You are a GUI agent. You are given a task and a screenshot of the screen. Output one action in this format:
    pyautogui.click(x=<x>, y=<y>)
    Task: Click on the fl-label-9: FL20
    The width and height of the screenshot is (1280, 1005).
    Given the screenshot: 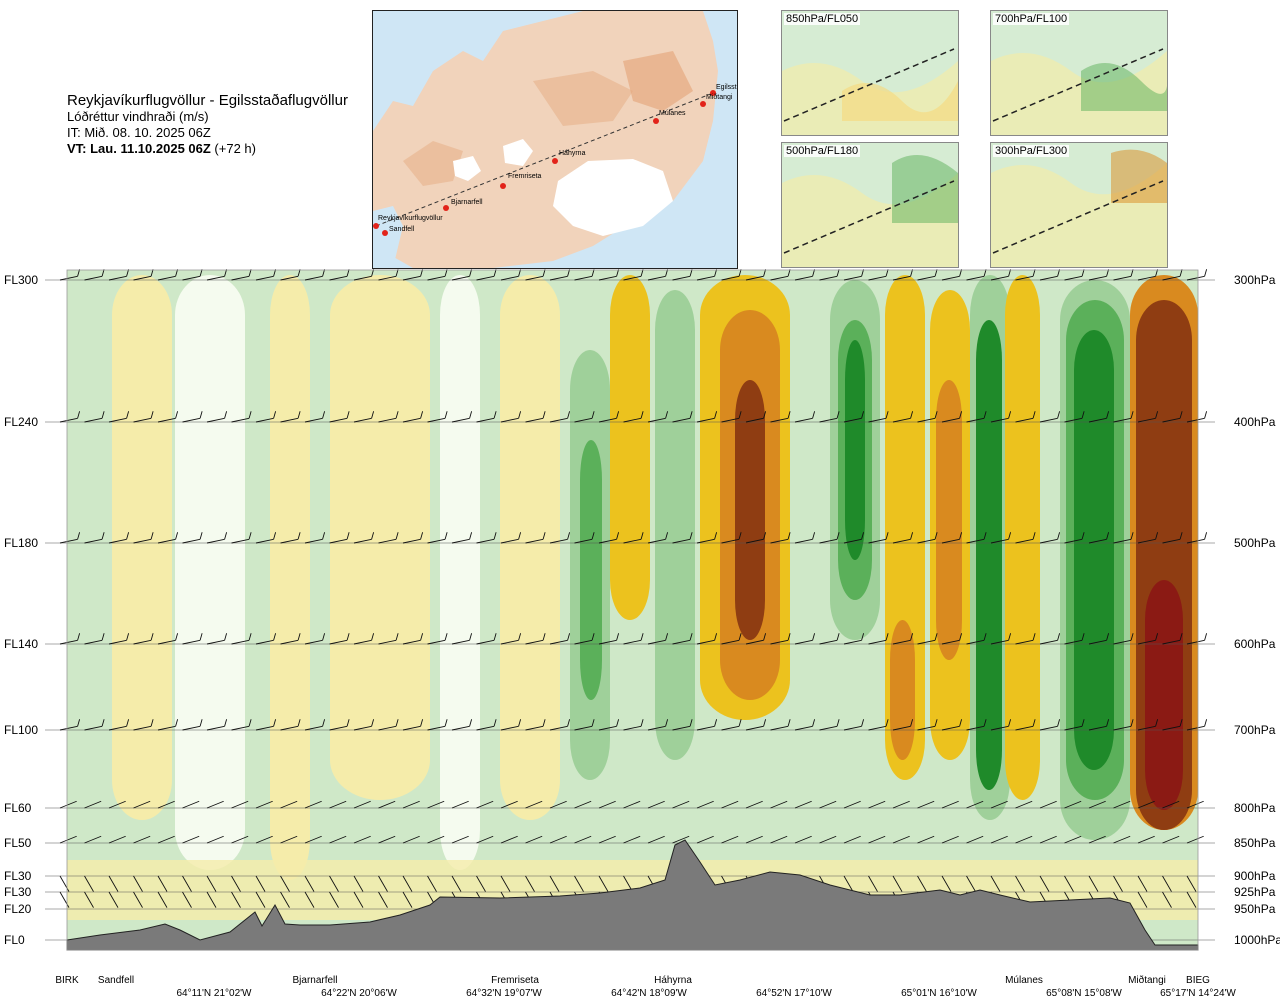 What is the action you would take?
    pyautogui.click(x=18, y=909)
    